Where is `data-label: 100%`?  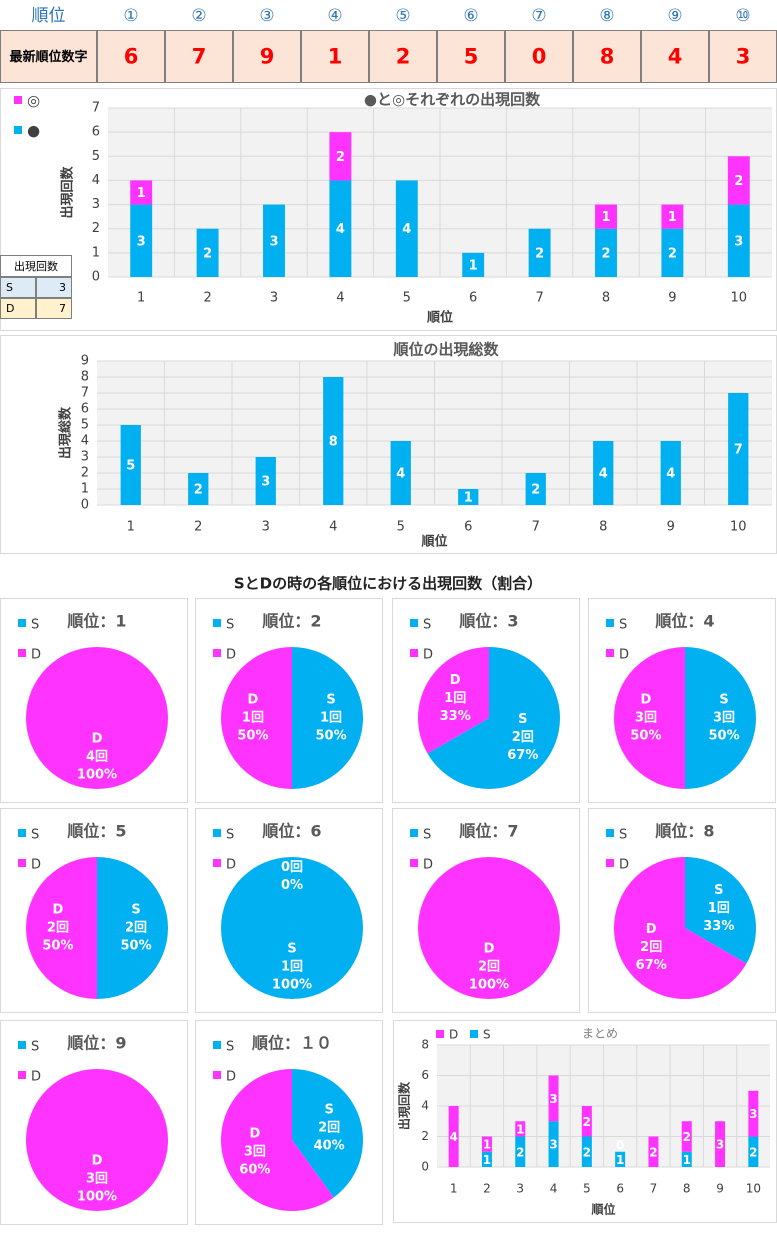
data-label: 100% is located at coordinates (489, 985).